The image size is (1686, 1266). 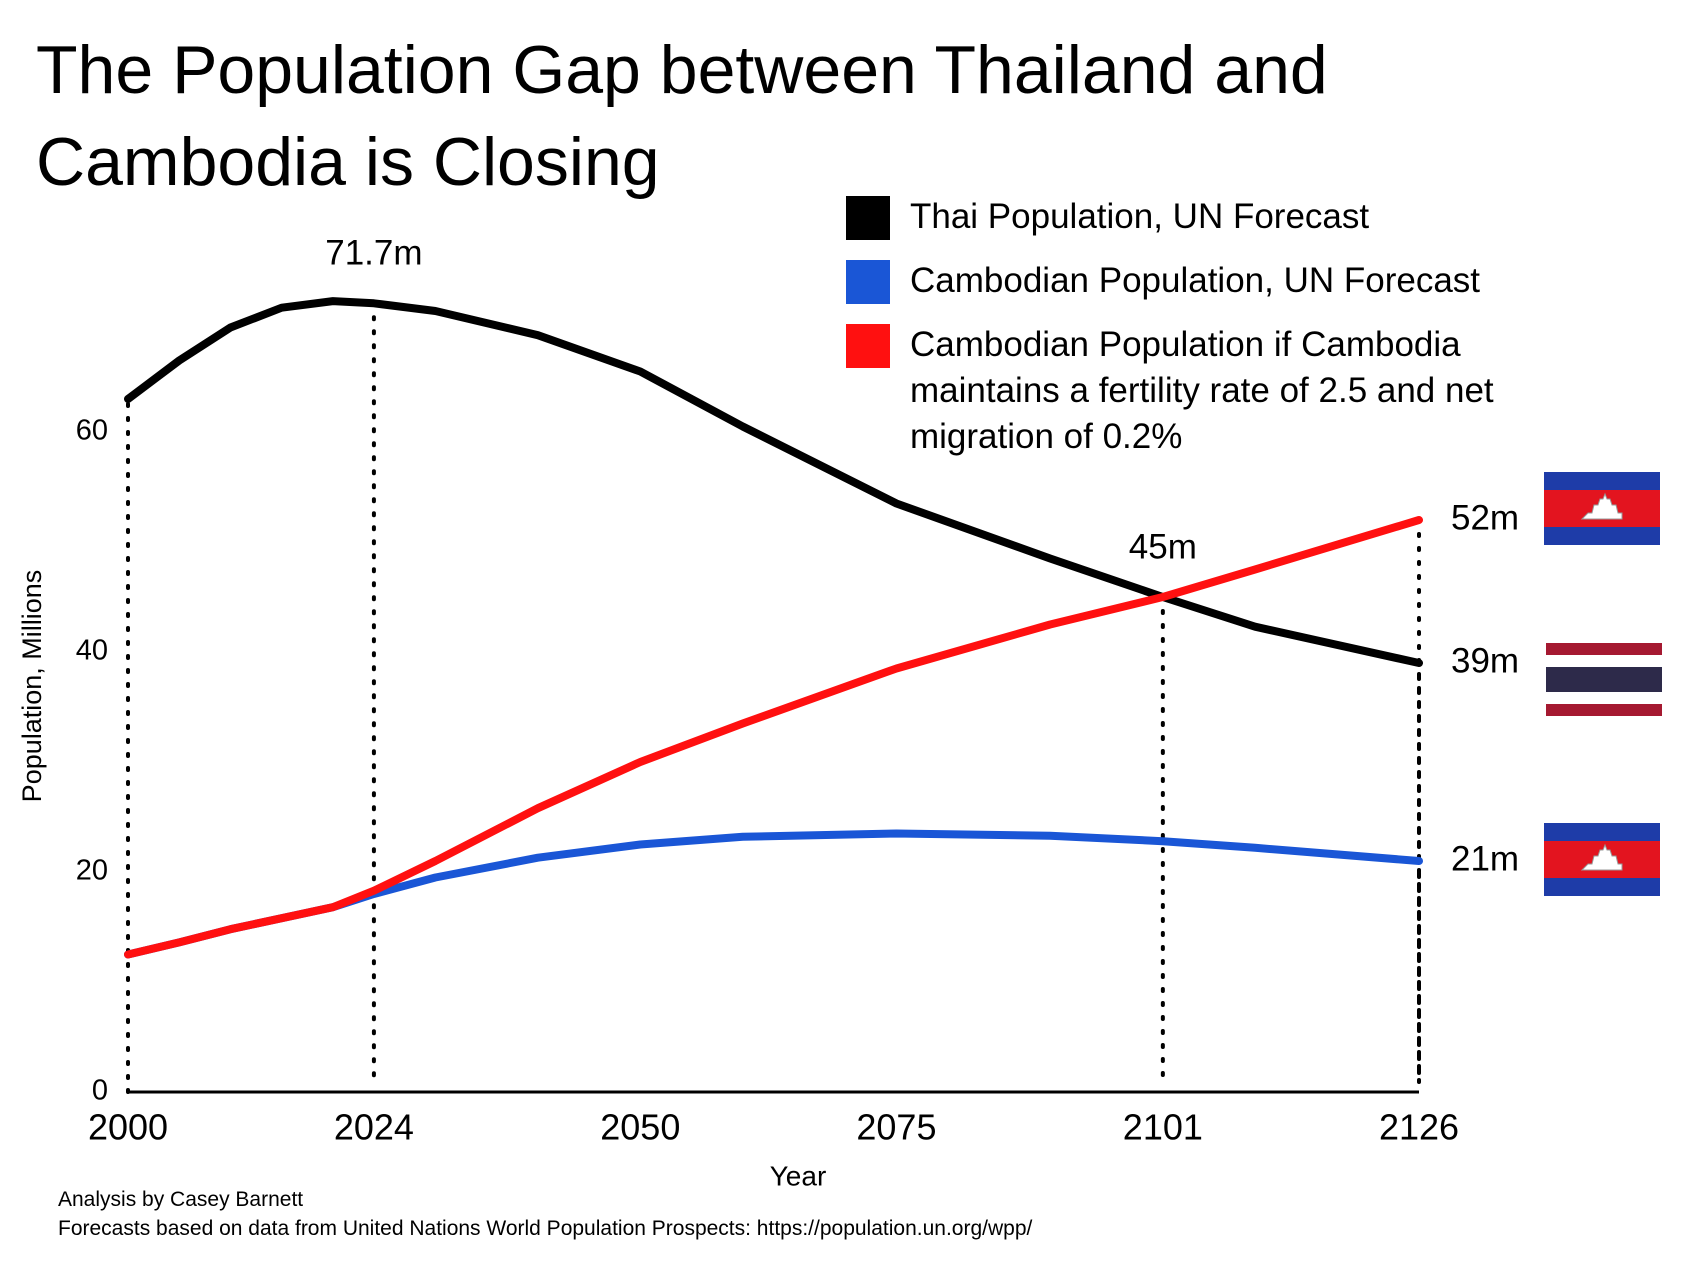 What do you see at coordinates (896, 1127) in the screenshot?
I see `x-tick-label: 2075` at bounding box center [896, 1127].